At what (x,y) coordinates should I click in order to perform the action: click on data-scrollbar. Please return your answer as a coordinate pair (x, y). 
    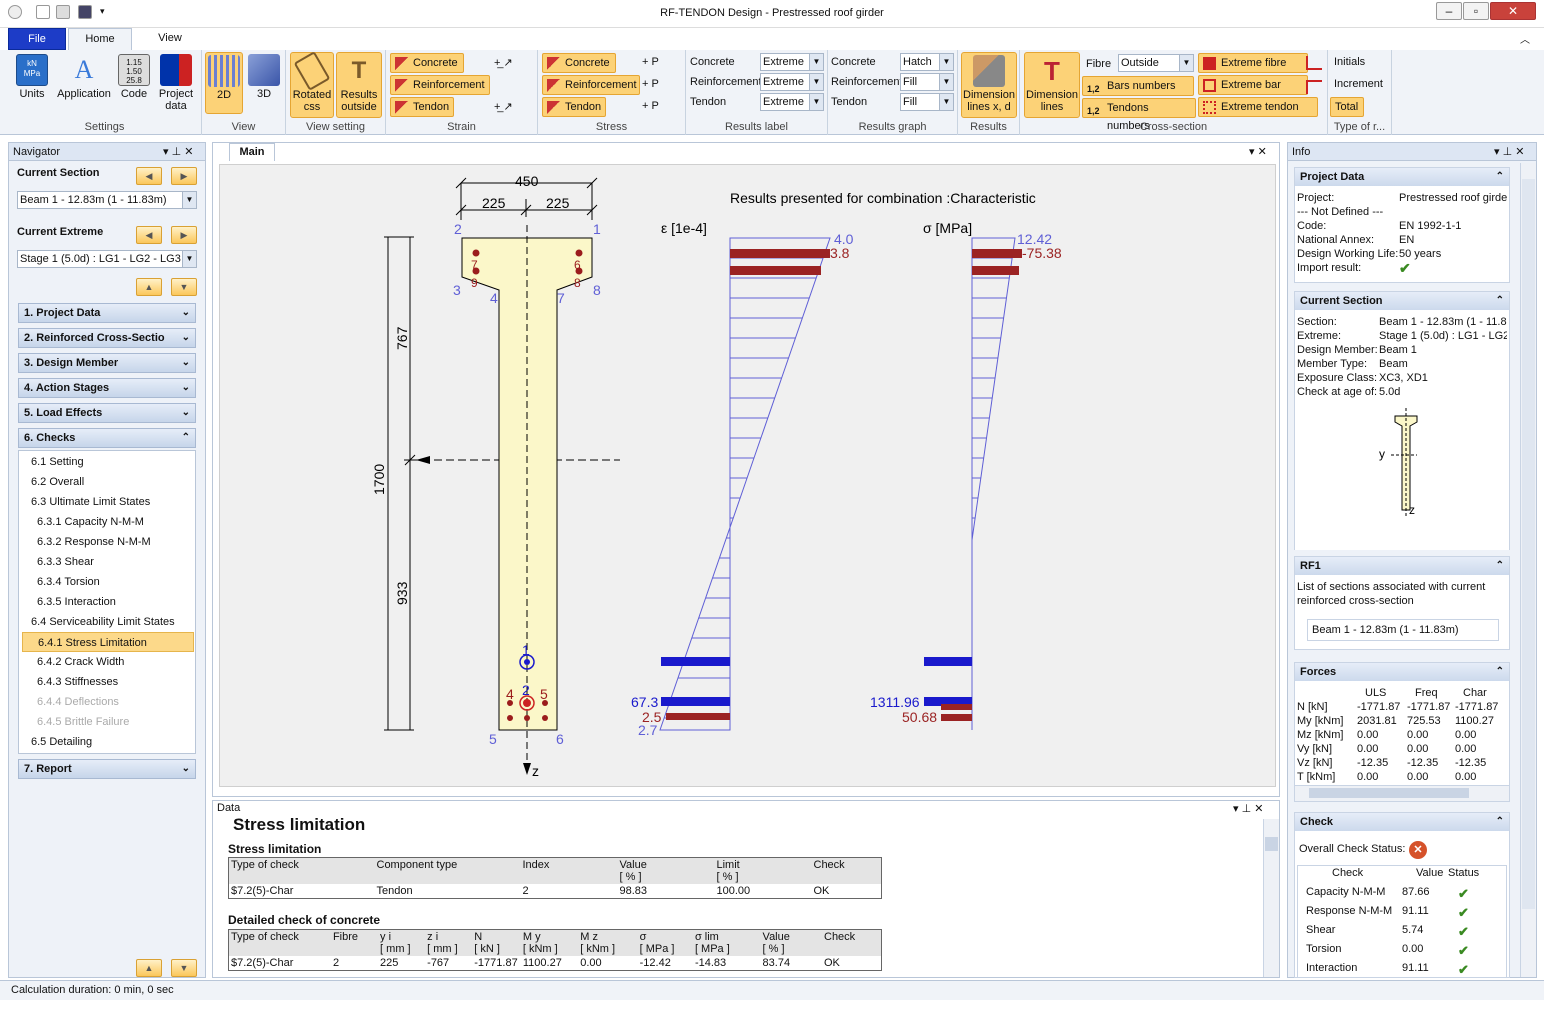
    Looking at the image, I should click on (1271, 898).